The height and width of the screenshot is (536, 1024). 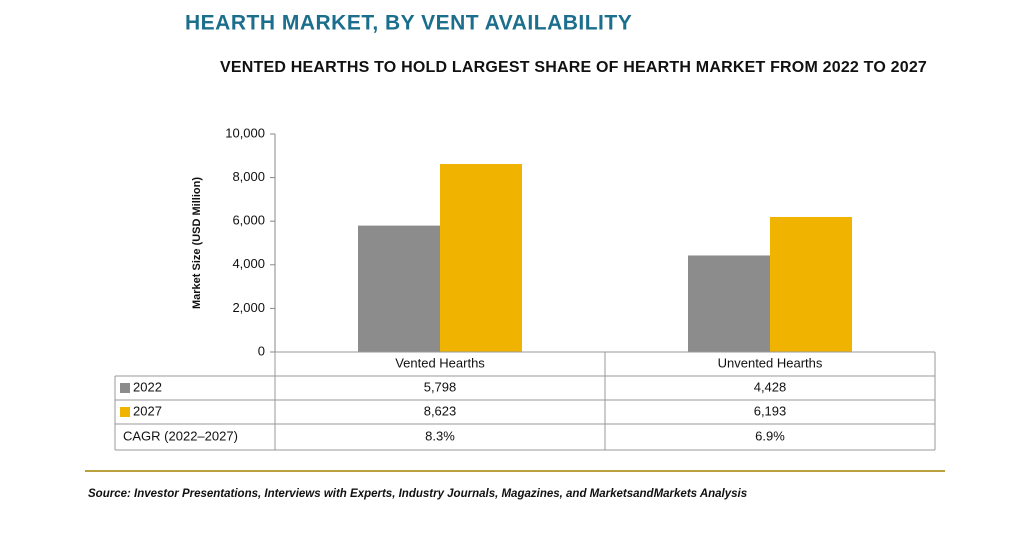 I want to click on x-tick-label: Unvented Hearths, so click(x=770, y=362).